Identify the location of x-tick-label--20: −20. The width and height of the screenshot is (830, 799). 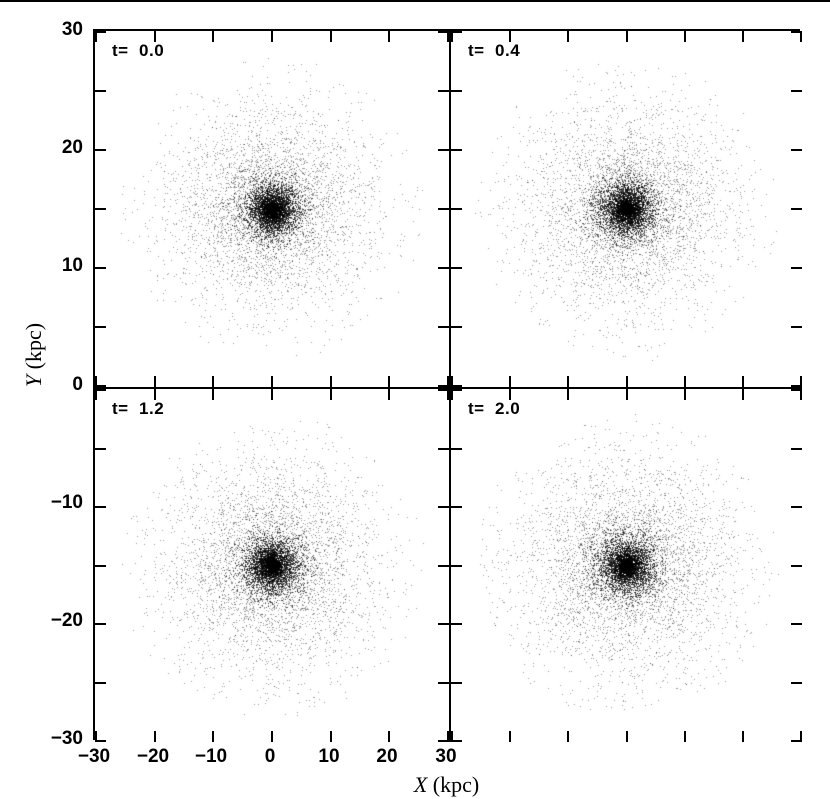
(153, 756).